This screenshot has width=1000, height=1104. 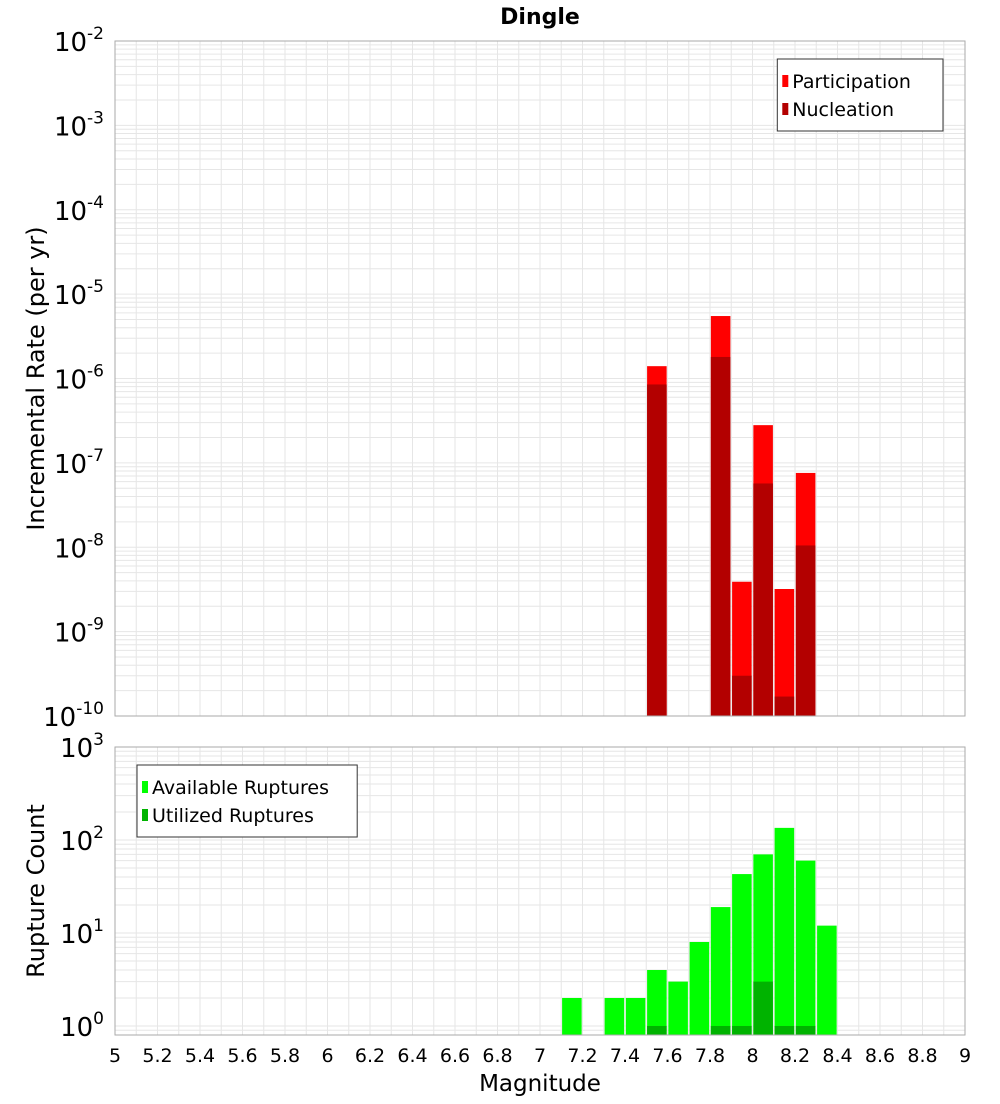 I want to click on count-y-tick-label: 10², so click(x=82, y=840).